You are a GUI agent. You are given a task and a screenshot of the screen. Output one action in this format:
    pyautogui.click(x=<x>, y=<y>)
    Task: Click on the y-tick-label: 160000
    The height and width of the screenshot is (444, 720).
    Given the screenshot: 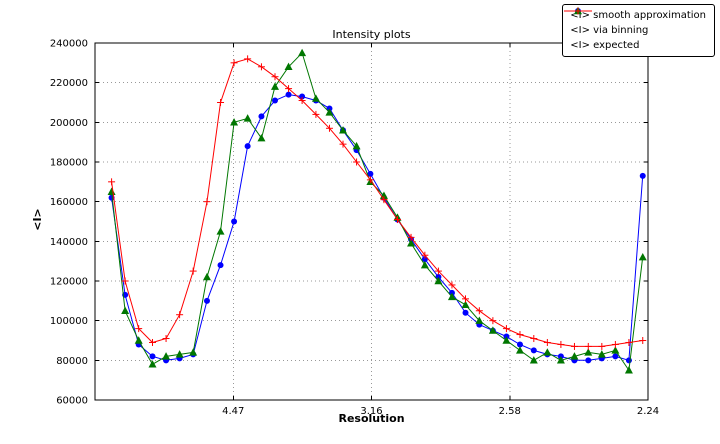 What is the action you would take?
    pyautogui.click(x=69, y=202)
    